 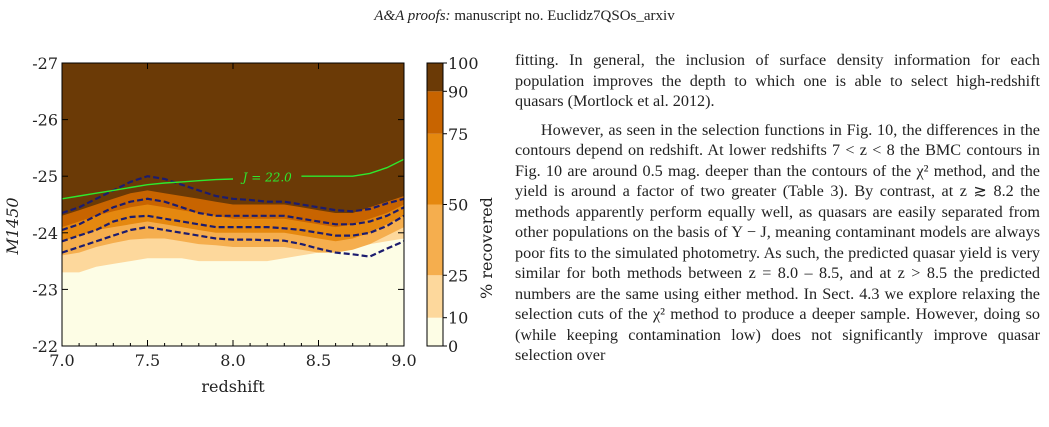 What do you see at coordinates (233, 386) in the screenshot?
I see `x-axis-label: redshift` at bounding box center [233, 386].